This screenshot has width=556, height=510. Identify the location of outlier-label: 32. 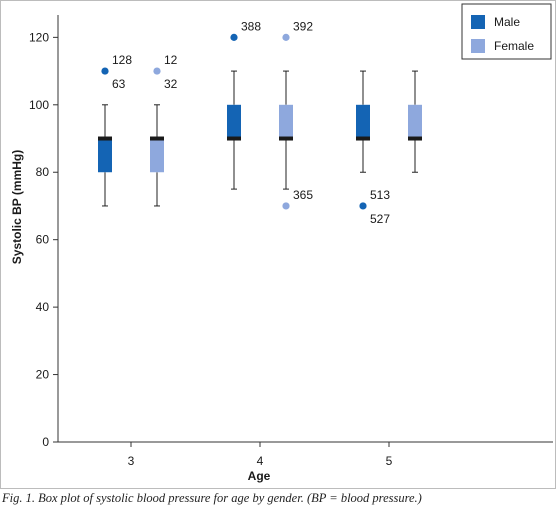
(171, 84).